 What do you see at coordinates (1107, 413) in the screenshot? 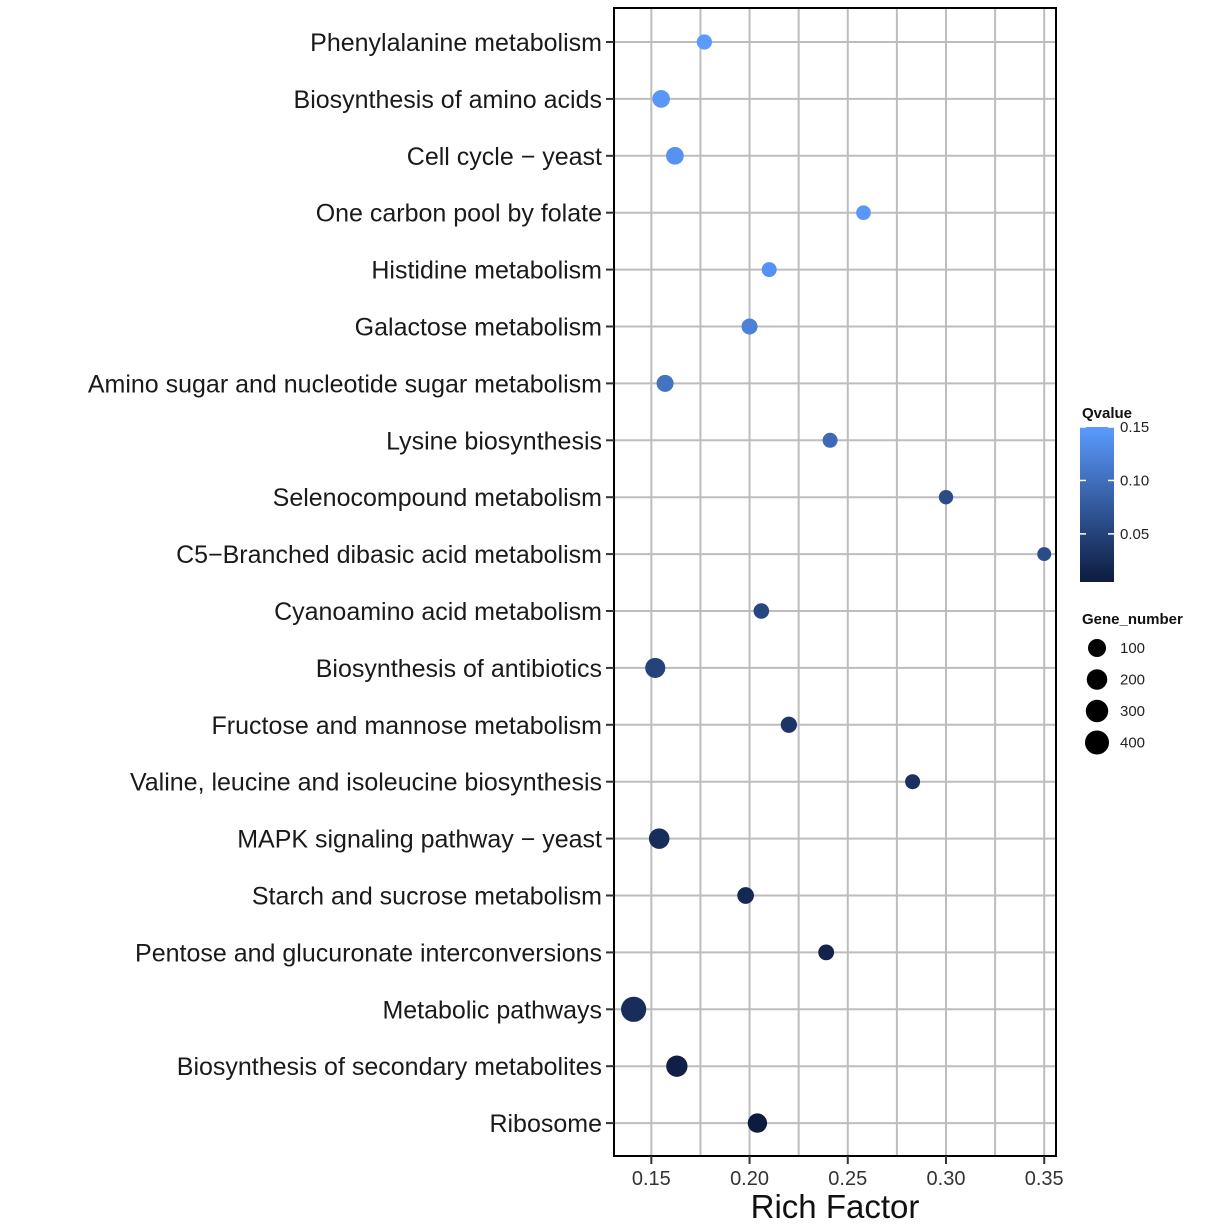
I see `color-legend-title: Qvalue` at bounding box center [1107, 413].